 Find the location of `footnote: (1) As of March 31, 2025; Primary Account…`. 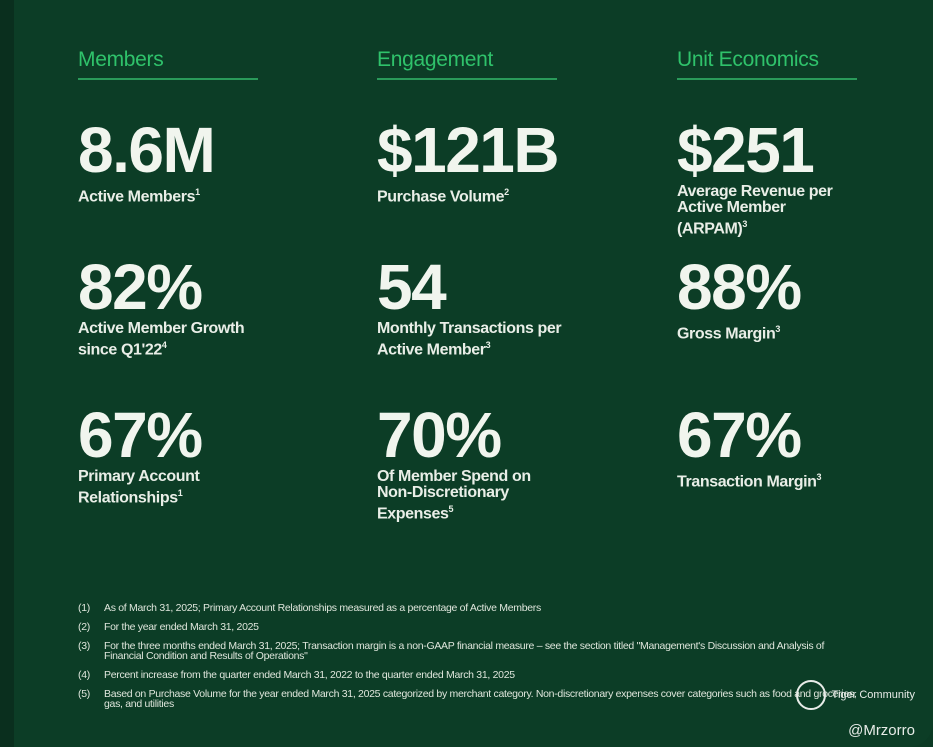

footnote: (1) As of March 31, 2025; Primary Account… is located at coordinates (471, 608).